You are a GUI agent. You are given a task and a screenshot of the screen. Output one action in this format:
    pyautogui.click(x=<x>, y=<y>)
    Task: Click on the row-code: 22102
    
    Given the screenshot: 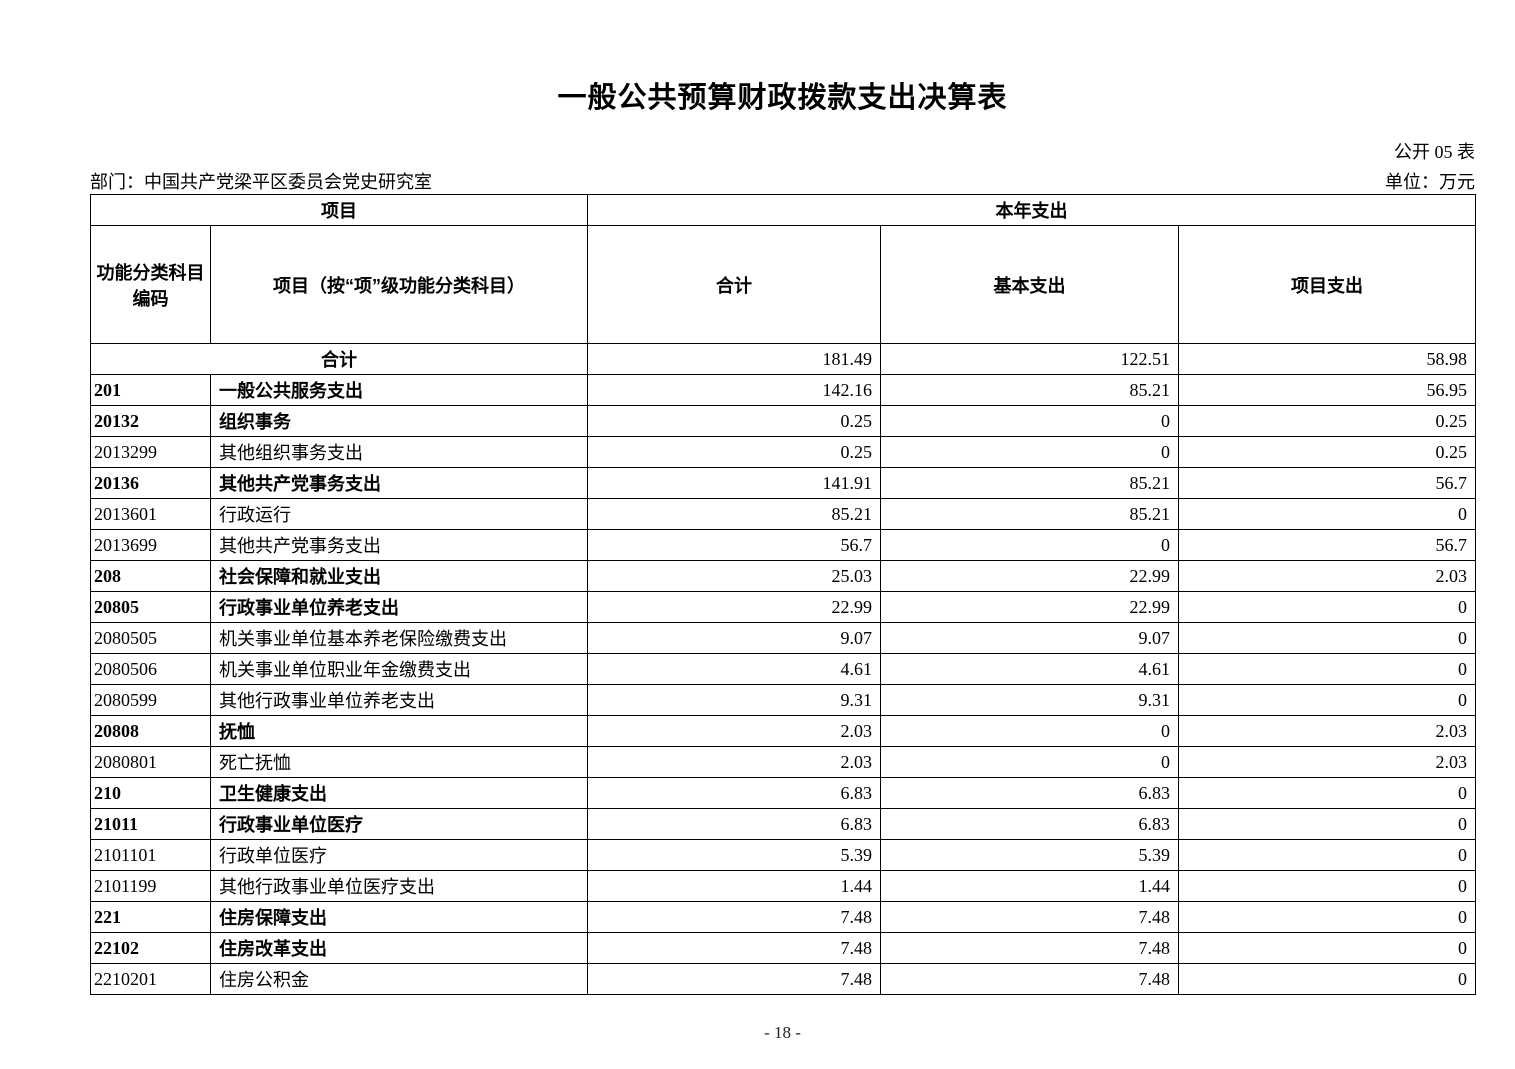 What is the action you would take?
    pyautogui.click(x=150, y=948)
    